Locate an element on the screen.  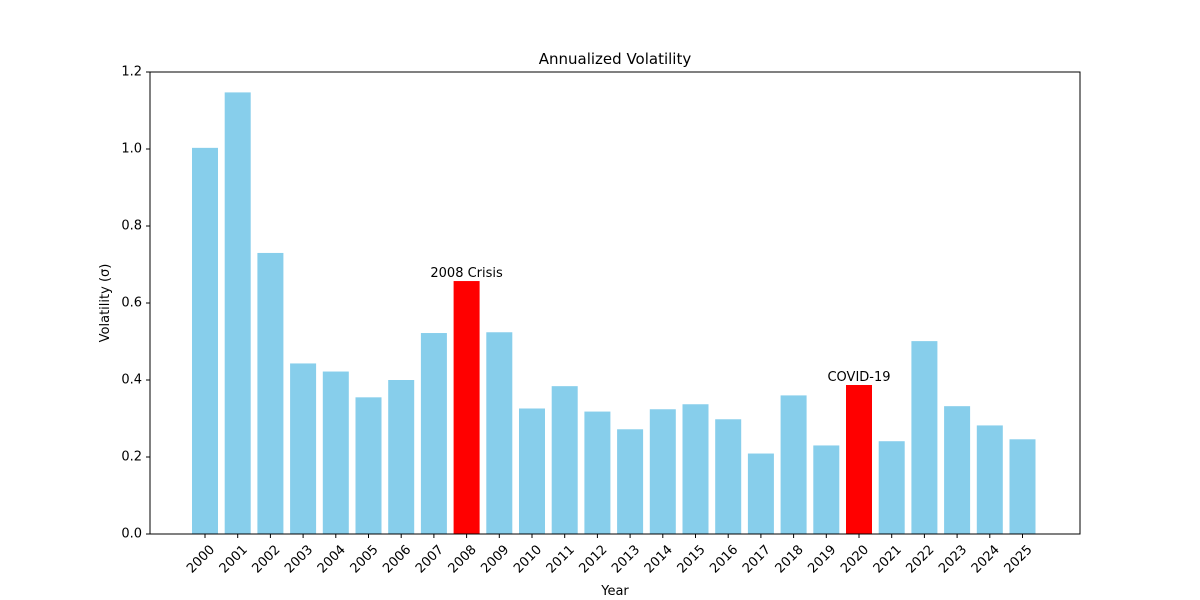
x-tick-label-2000: 2000 is located at coordinates (201, 559).